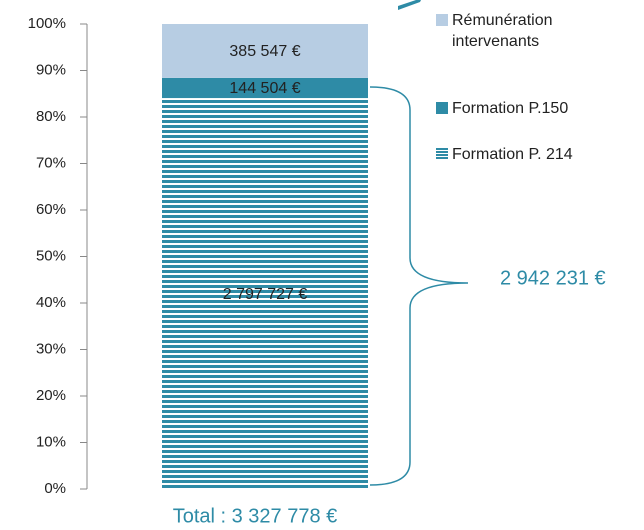  I want to click on legend-item: Formation P. 214, so click(521, 154).